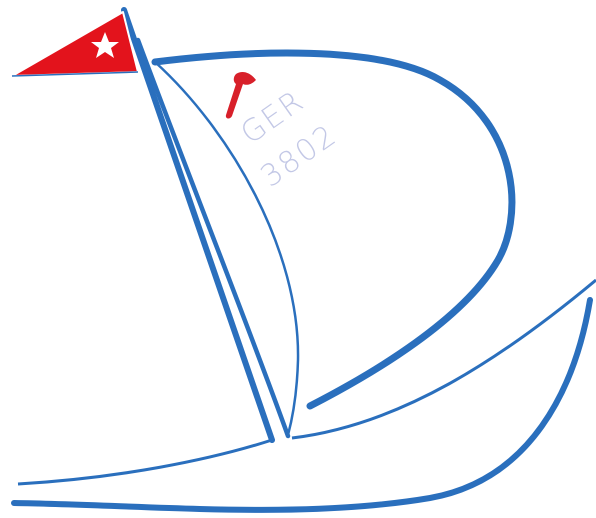 The width and height of the screenshot is (596, 518). I want to click on flag-star, so click(105, 45).